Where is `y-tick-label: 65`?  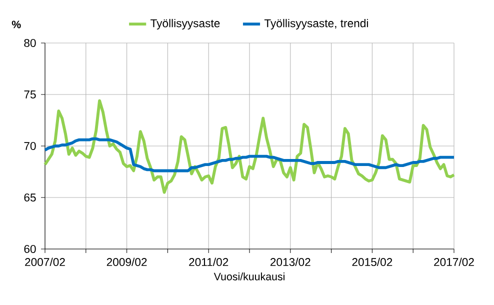
y-tick-label: 65 is located at coordinates (30, 198).